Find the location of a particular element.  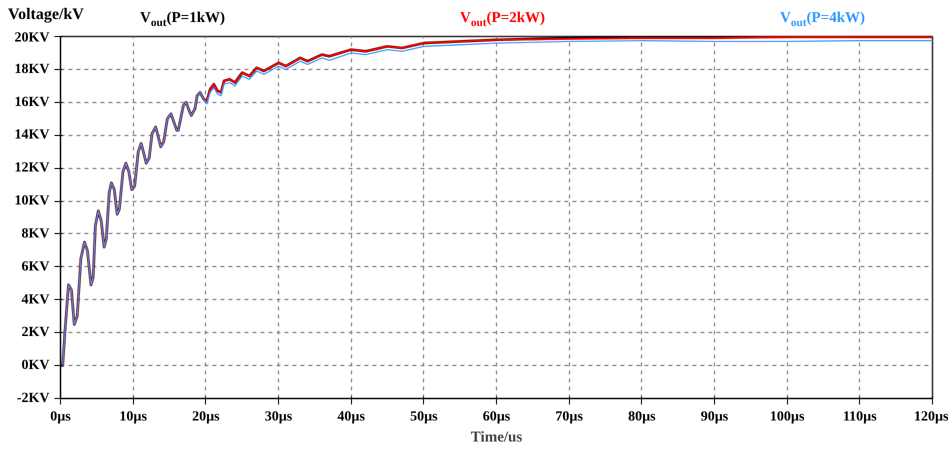

y-tick-label: 0KV is located at coordinates (36, 366).